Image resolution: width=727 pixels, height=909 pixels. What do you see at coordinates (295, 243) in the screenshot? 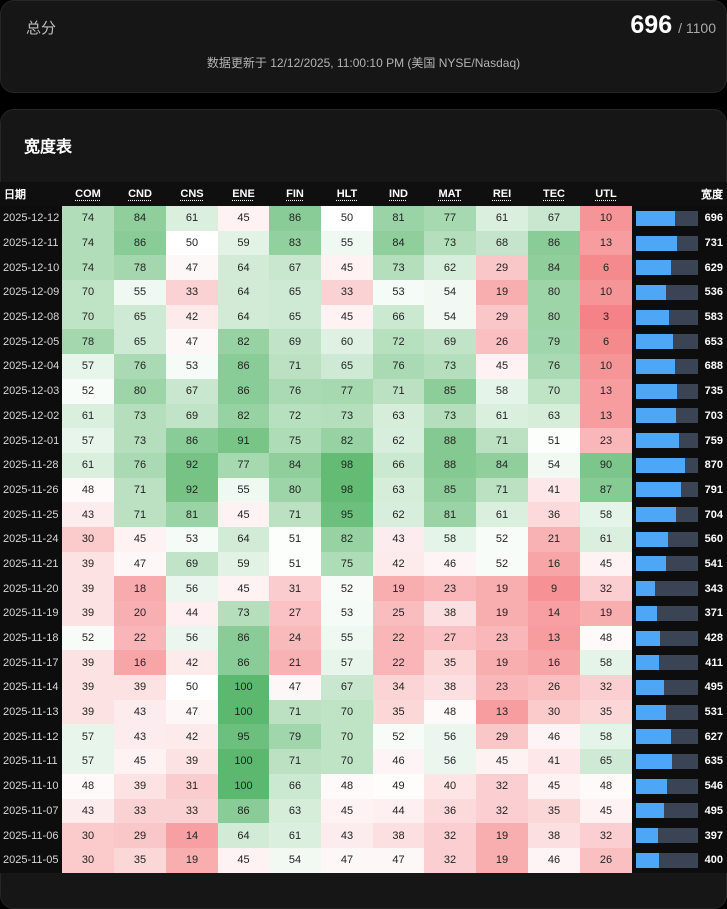
I see `value-cell-fin: 83` at bounding box center [295, 243].